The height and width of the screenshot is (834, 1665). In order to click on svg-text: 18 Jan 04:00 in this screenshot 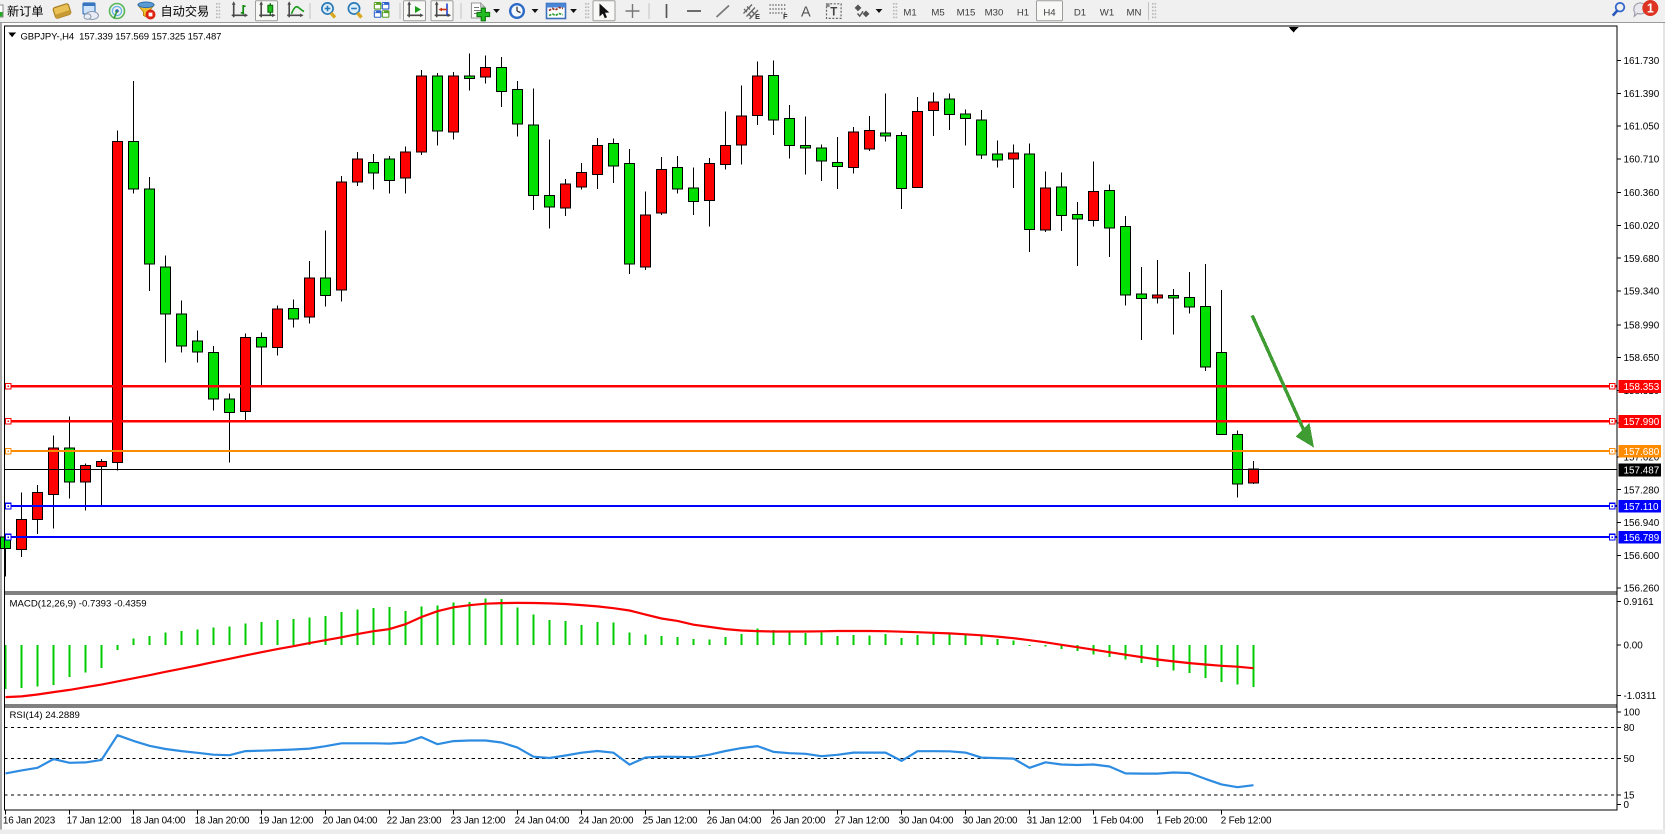, I will do `click(158, 821)`.